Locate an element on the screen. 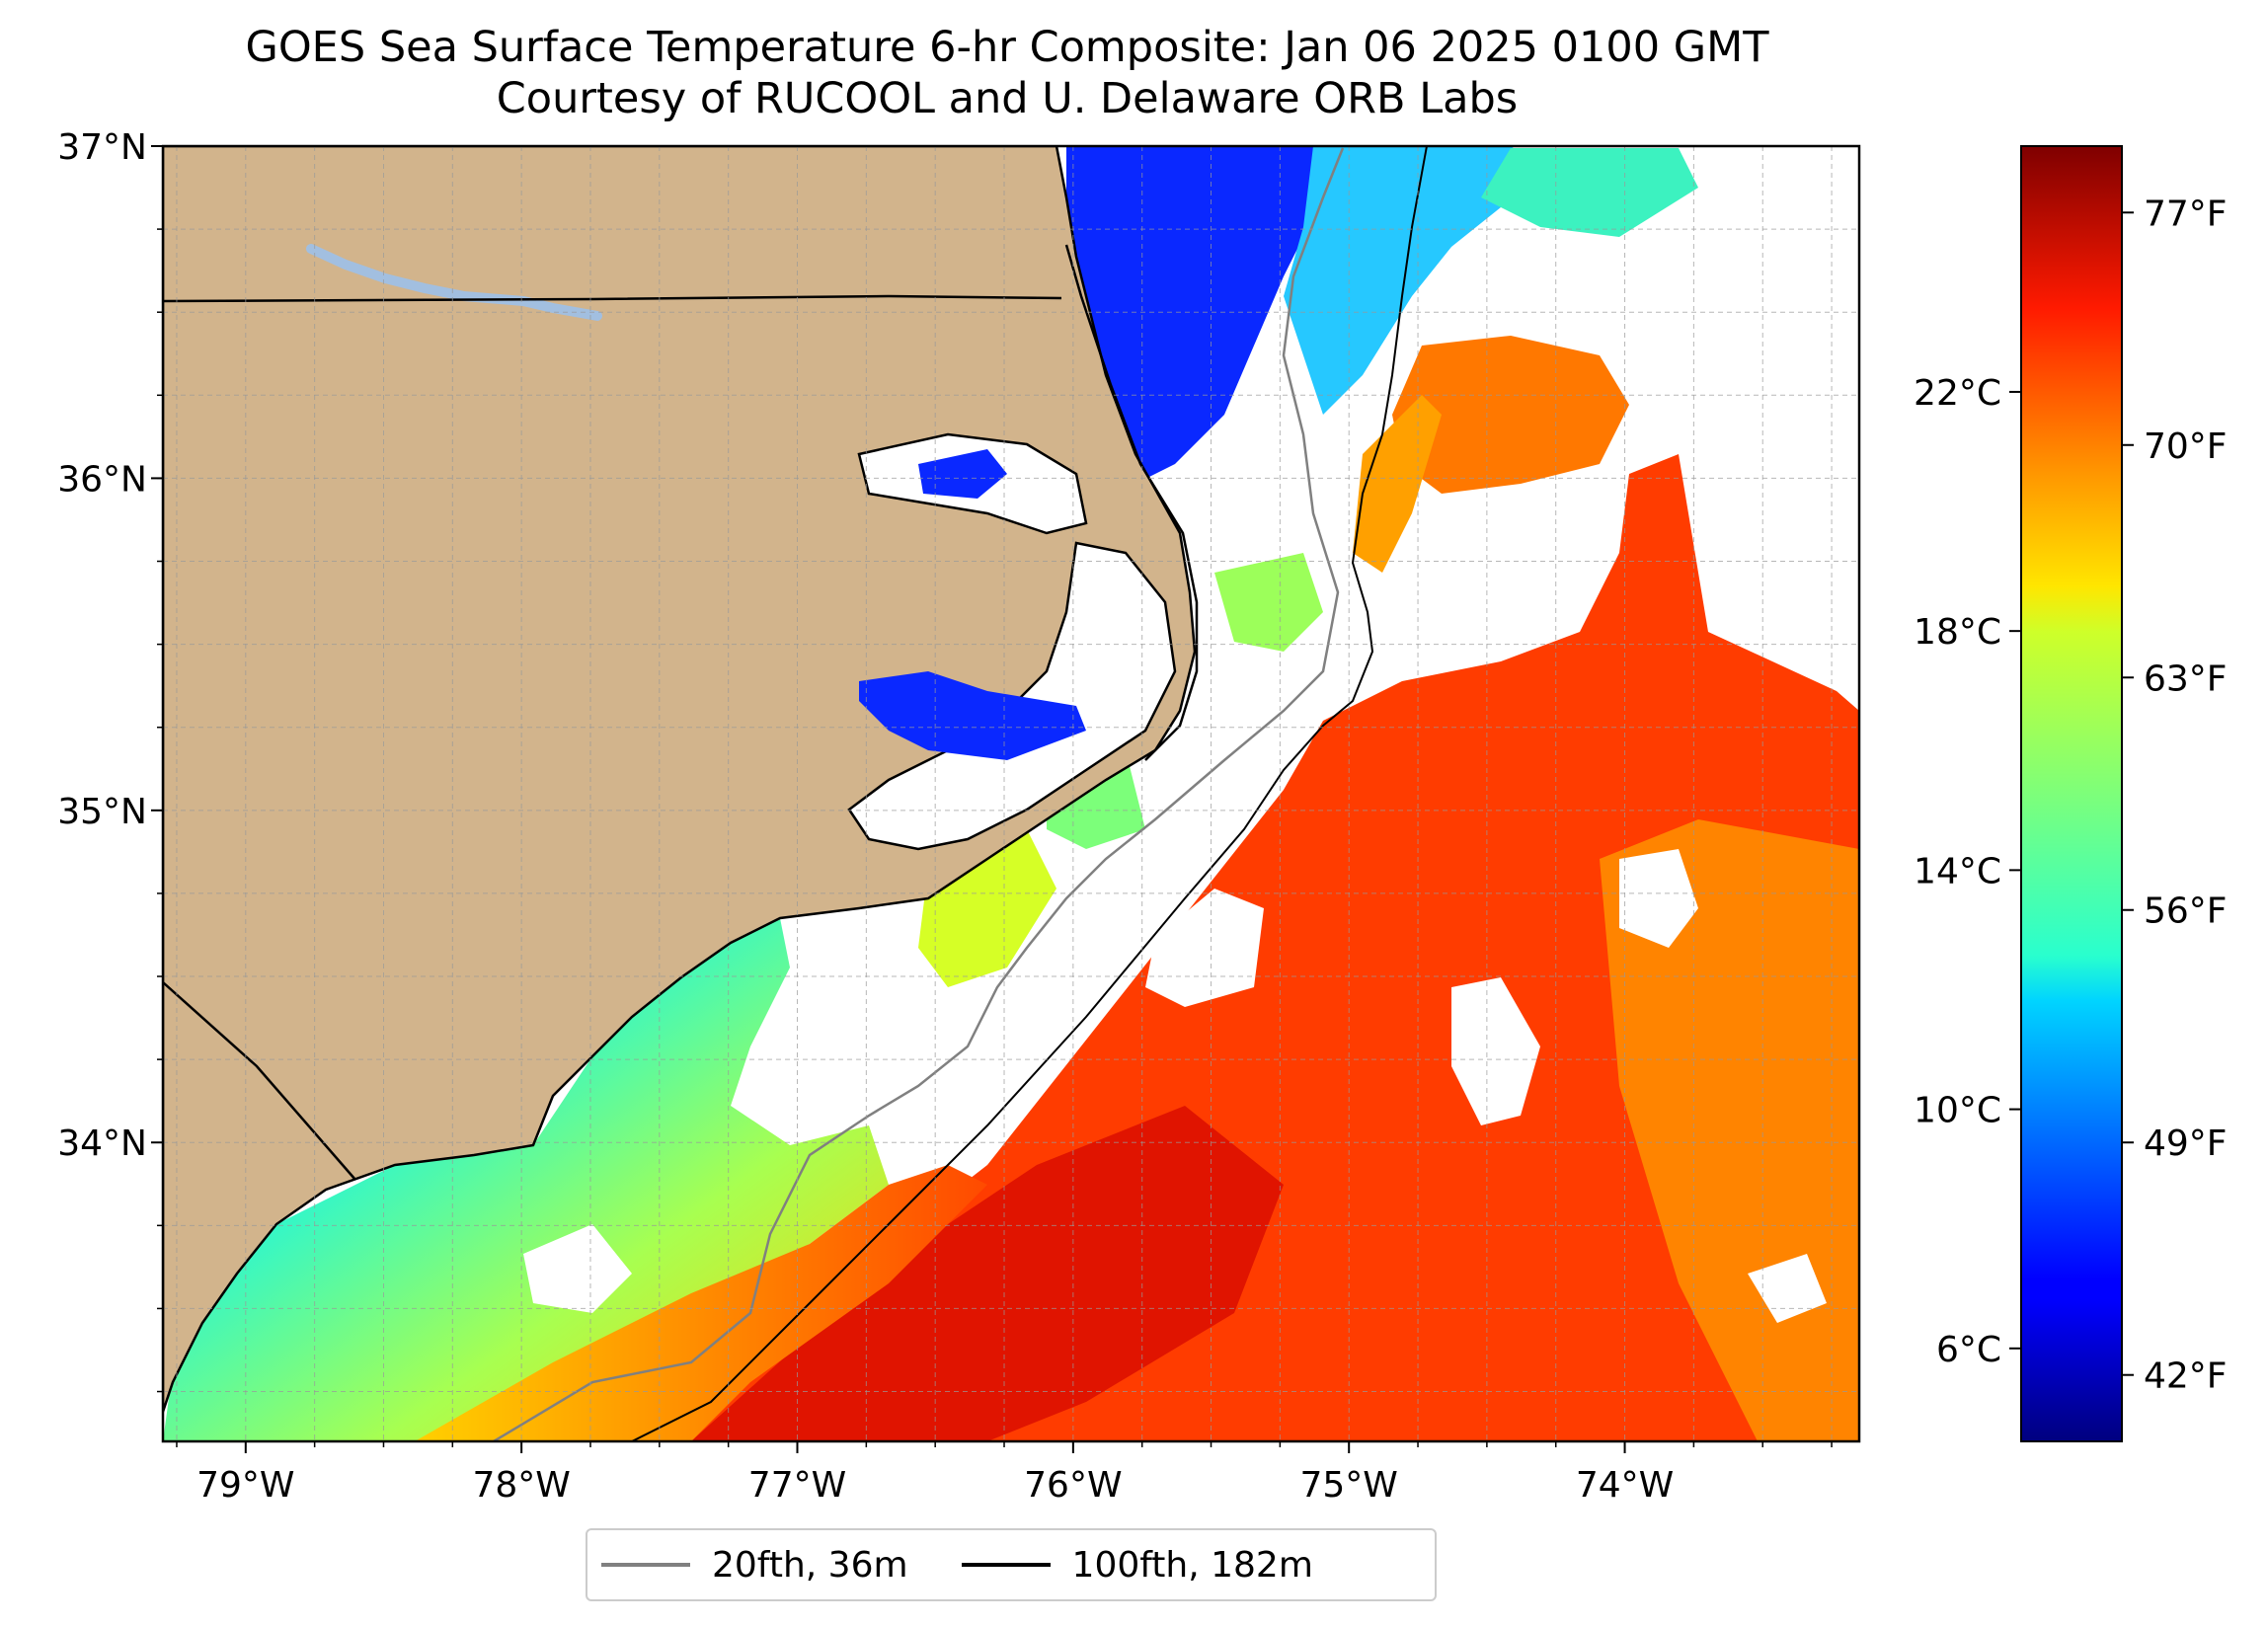 This screenshot has width=2268, height=1626. coastal-shelf-sst is located at coordinates (526, 1179).